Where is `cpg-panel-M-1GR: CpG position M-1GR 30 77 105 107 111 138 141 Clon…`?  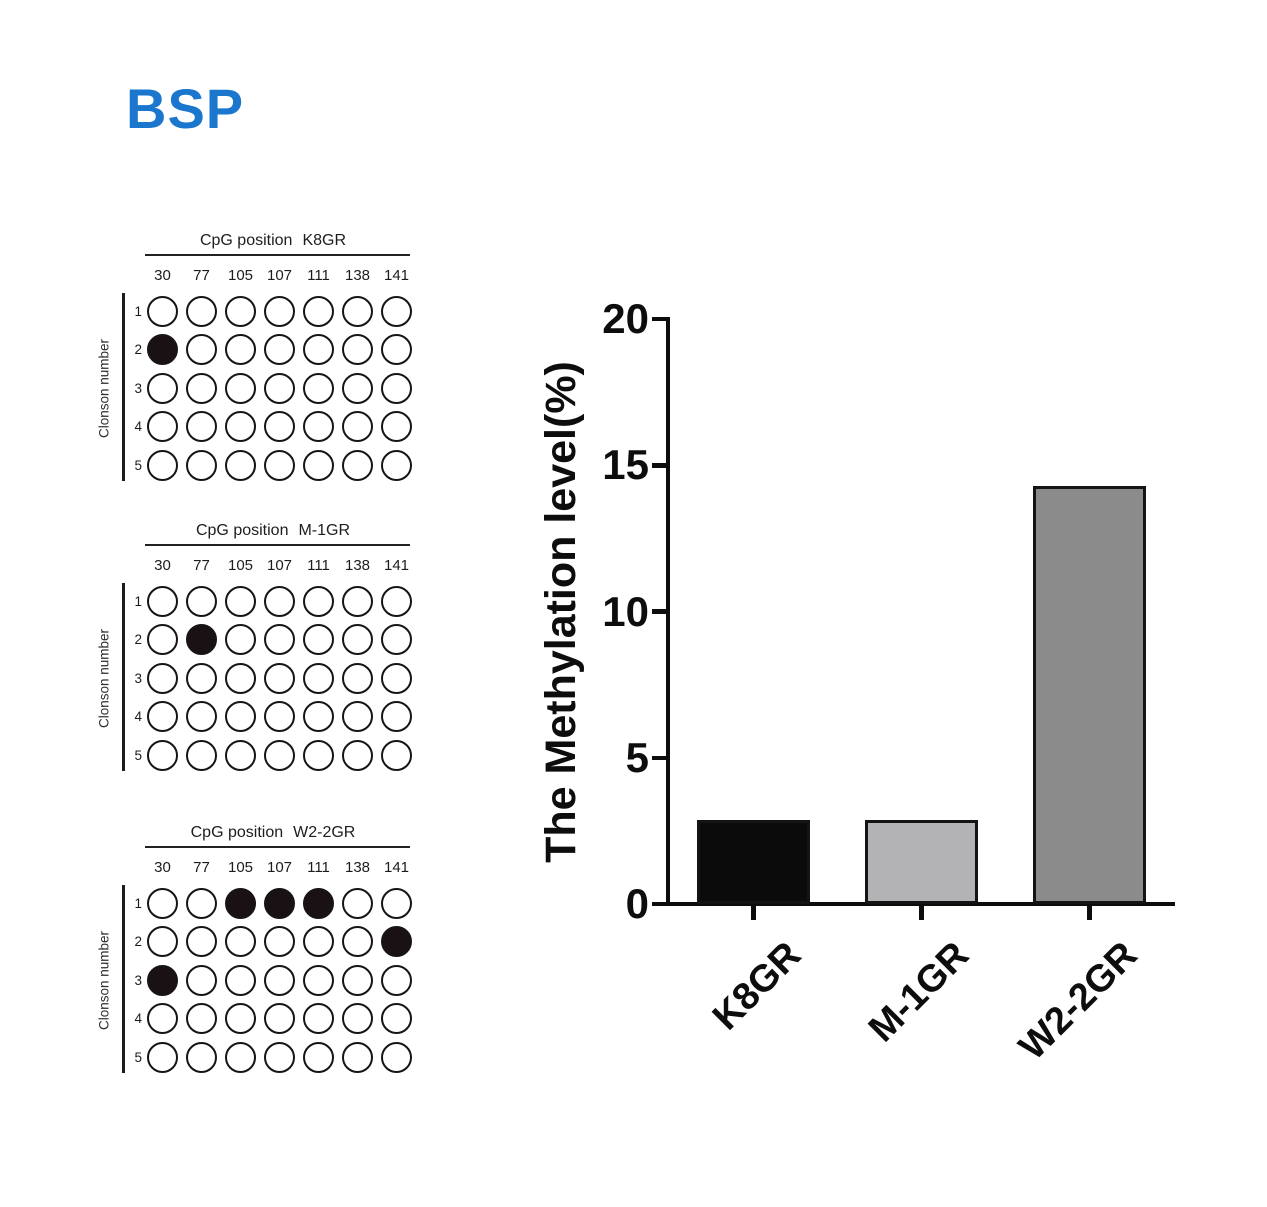 cpg-panel-M-1GR: CpG position M-1GR 30 77 105 107 111 138 141 Clon… is located at coordinates (260, 651).